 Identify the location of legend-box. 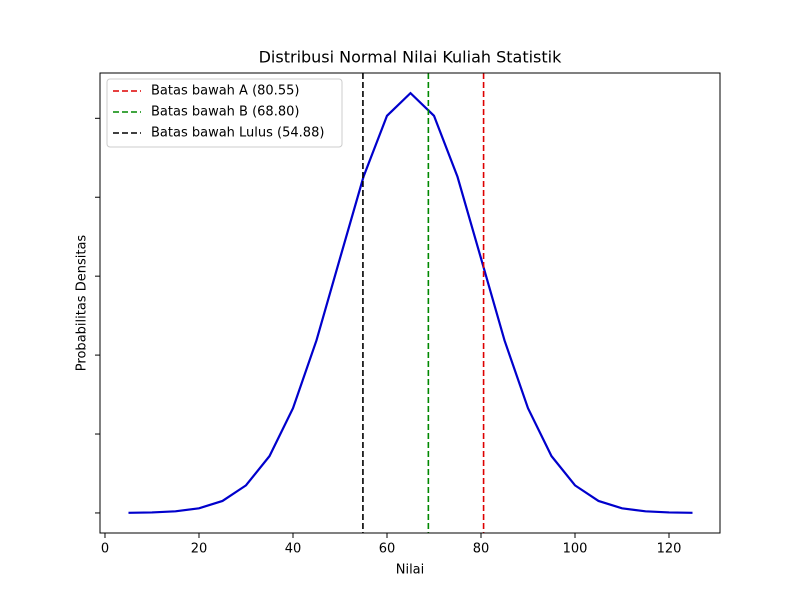
(224, 113).